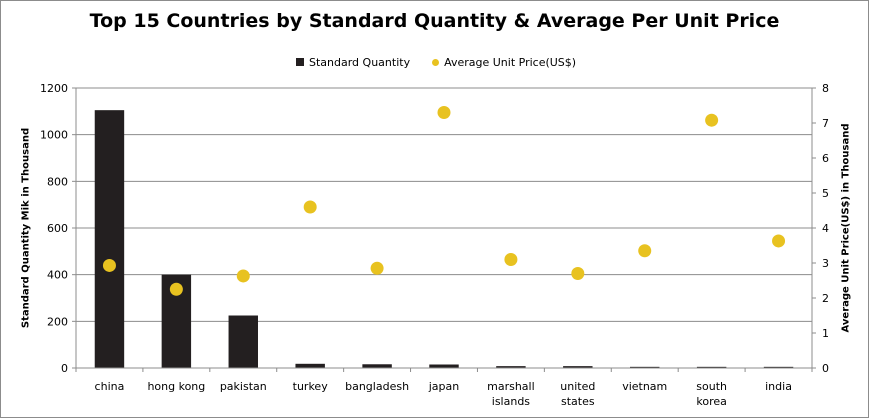 This screenshot has width=869, height=418. Describe the element at coordinates (310, 207) in the screenshot. I see `price-point-turkey` at that location.